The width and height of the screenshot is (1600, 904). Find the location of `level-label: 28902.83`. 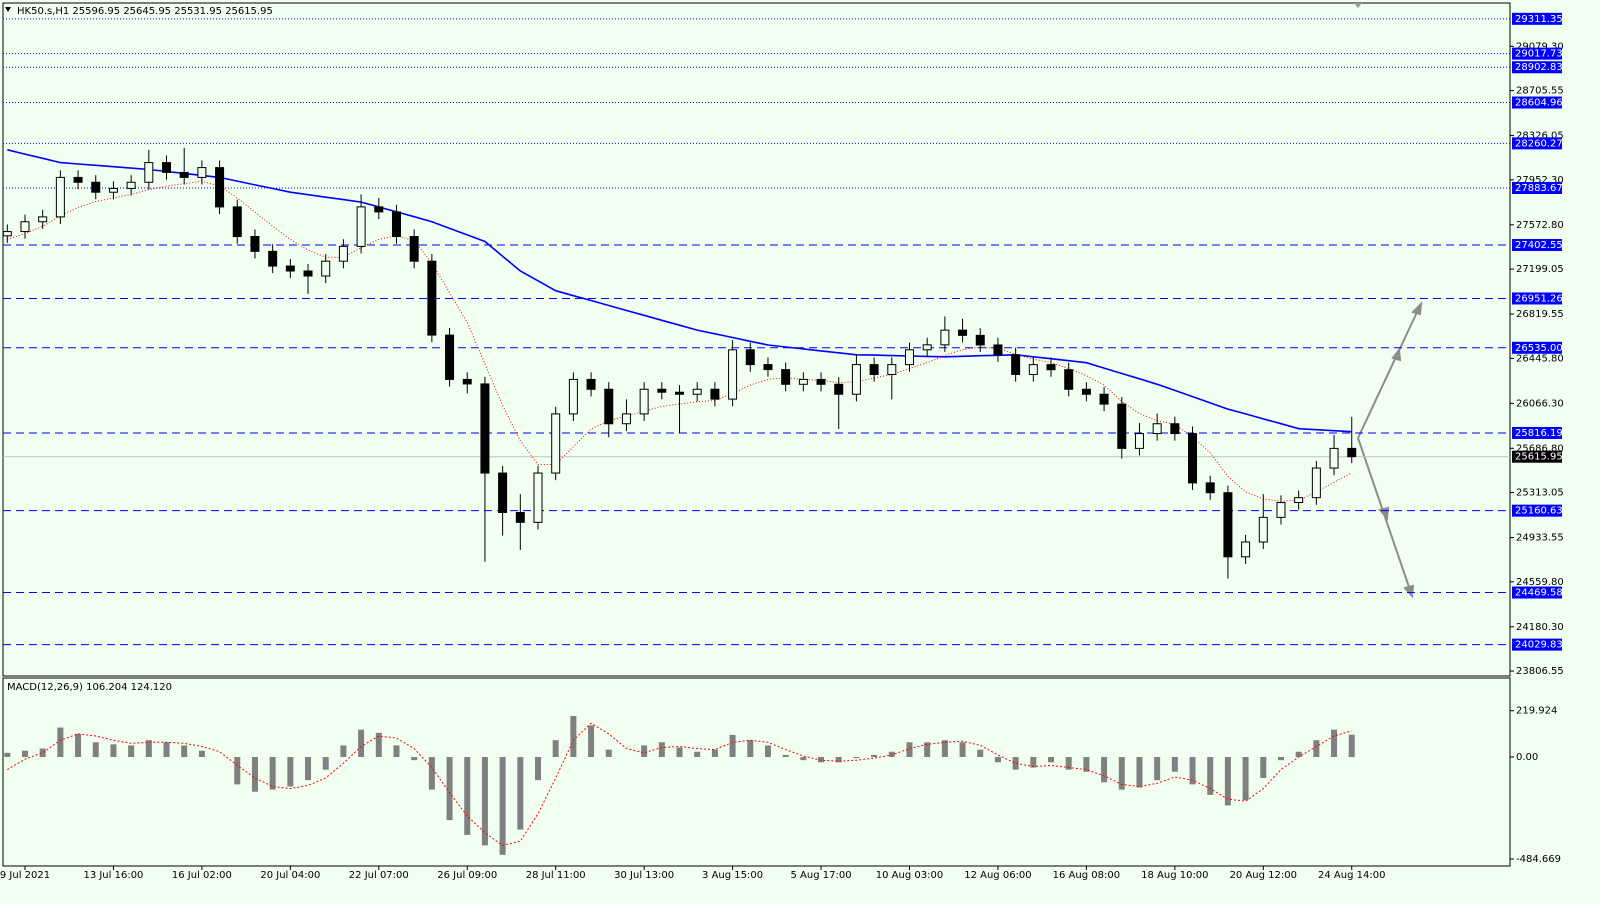

level-label: 28902.83 is located at coordinates (1539, 67).